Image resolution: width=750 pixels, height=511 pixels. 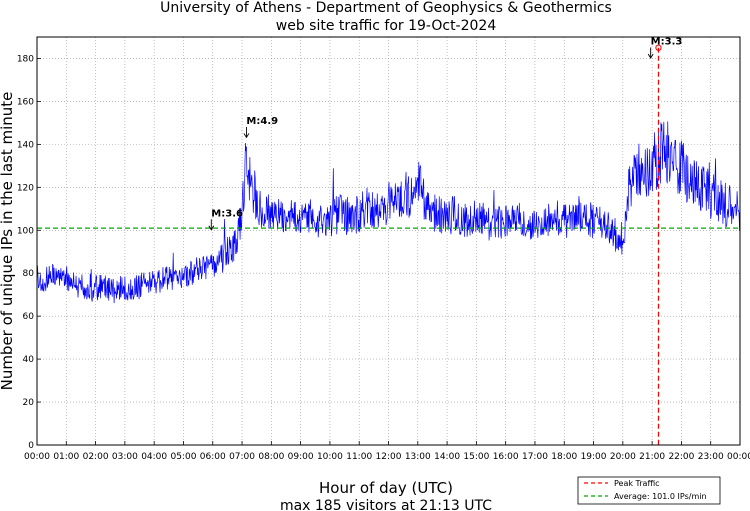 What do you see at coordinates (506, 457) in the screenshot?
I see `x-tick-label: 16:00` at bounding box center [506, 457].